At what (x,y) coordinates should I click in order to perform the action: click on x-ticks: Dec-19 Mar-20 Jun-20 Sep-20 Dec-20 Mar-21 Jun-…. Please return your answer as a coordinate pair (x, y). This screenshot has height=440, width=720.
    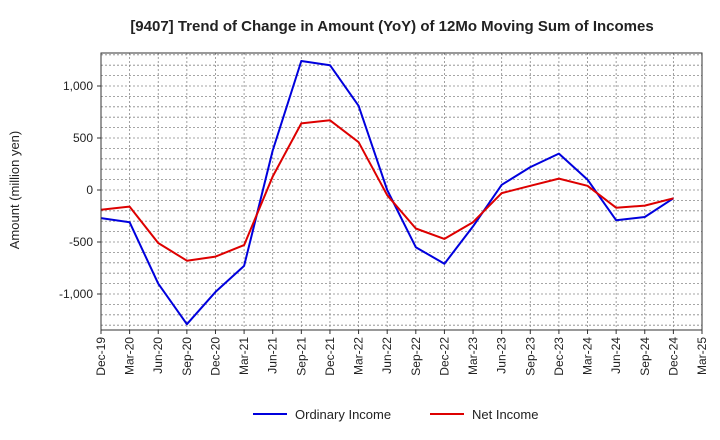
    Looking at the image, I should click on (401, 353).